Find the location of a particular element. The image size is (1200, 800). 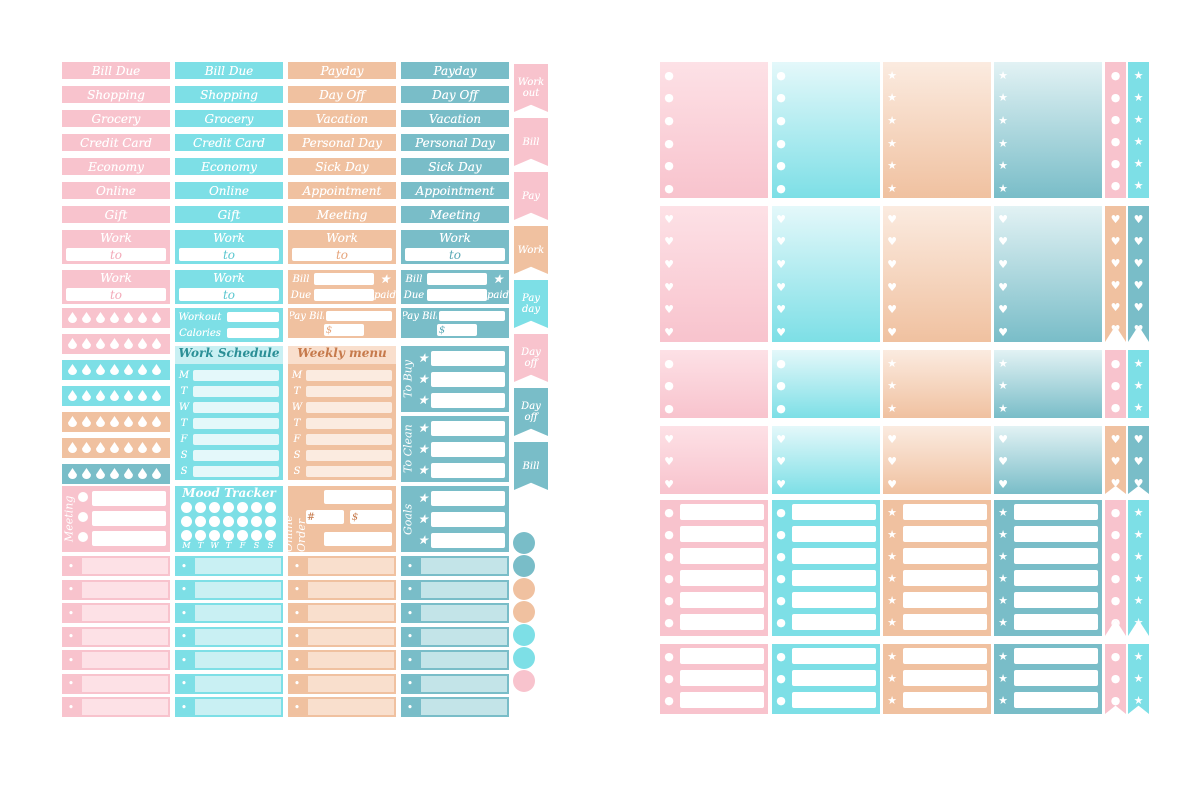

work-schedule-sticker: Work Schedule M T W T F S S is located at coordinates (229, 413).